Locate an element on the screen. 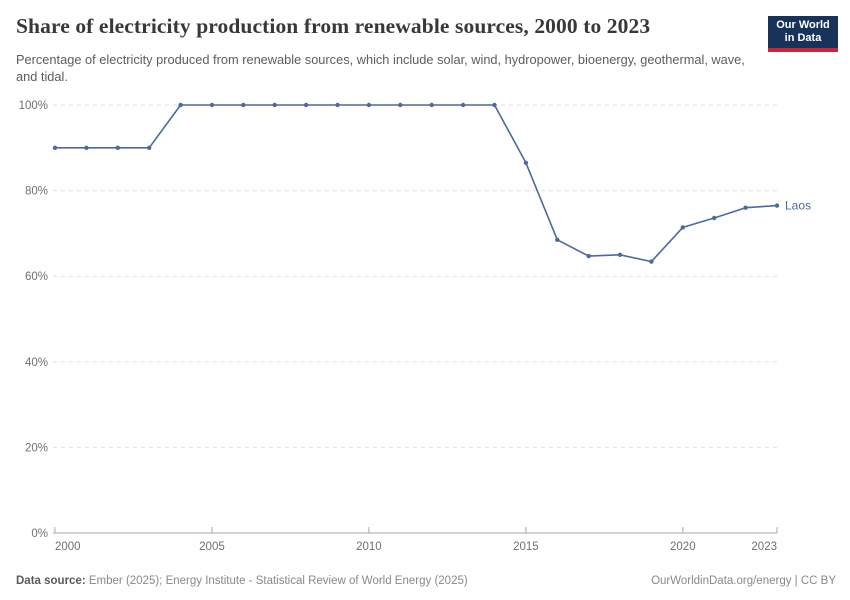 The image size is (850, 600). owid-logo-line2: in Data is located at coordinates (803, 38).